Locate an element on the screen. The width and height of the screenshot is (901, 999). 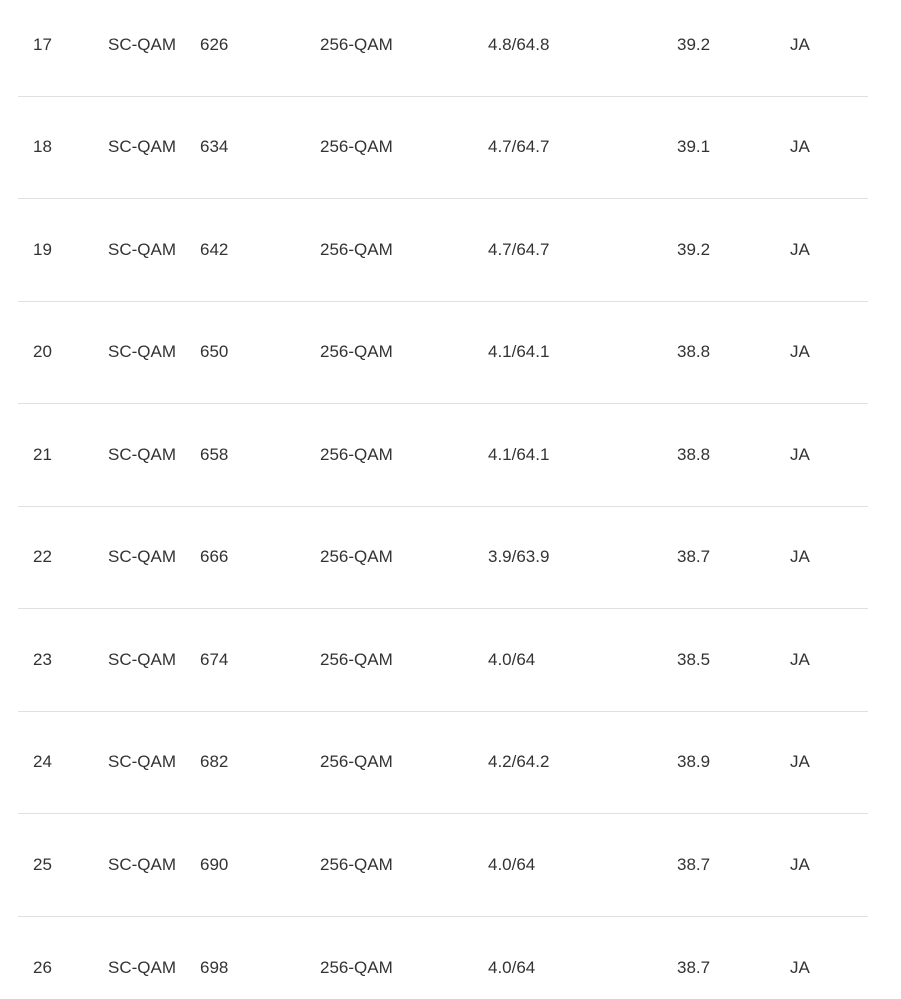
cell-frequency: 658 is located at coordinates (214, 454).